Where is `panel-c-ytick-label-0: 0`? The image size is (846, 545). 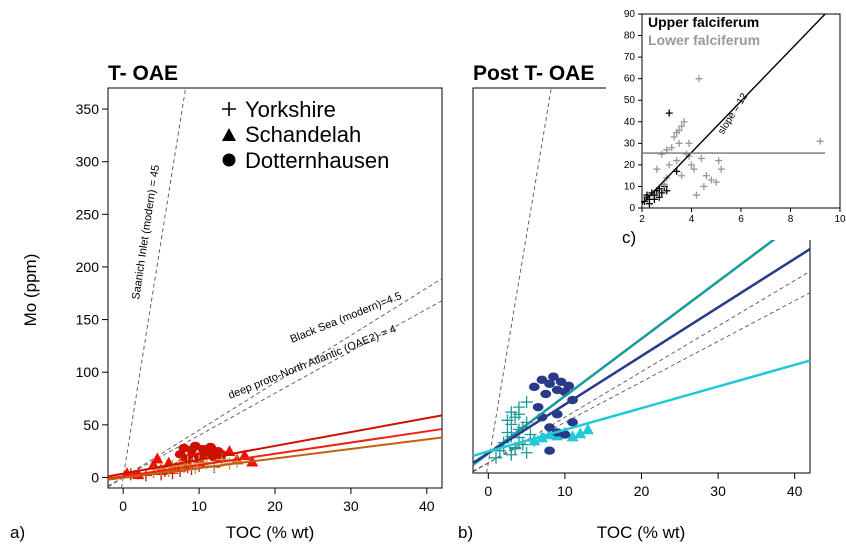
panel-c-ytick-label-0: 0 is located at coordinates (632, 208).